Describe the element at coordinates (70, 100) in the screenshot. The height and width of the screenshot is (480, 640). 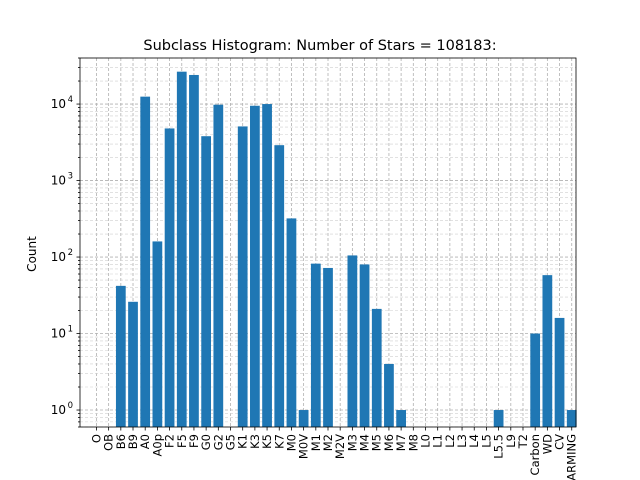
I see `y-tick-exponent: 4` at that location.